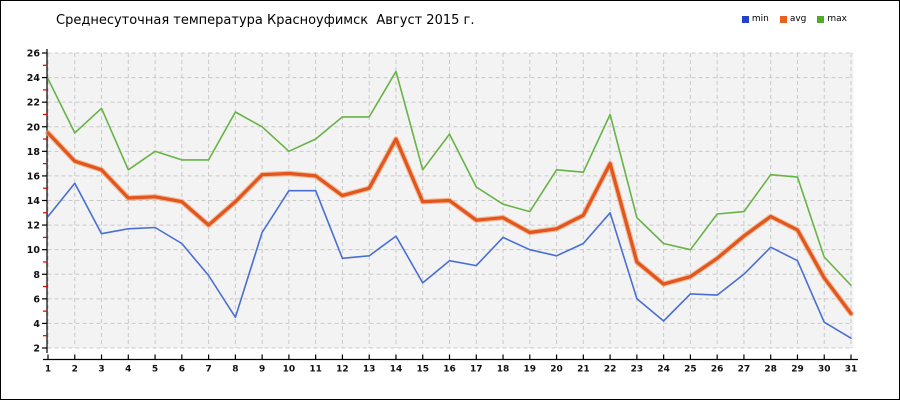  Describe the element at coordinates (449, 370) in the screenshot. I see `x-tick-label: 16` at that location.